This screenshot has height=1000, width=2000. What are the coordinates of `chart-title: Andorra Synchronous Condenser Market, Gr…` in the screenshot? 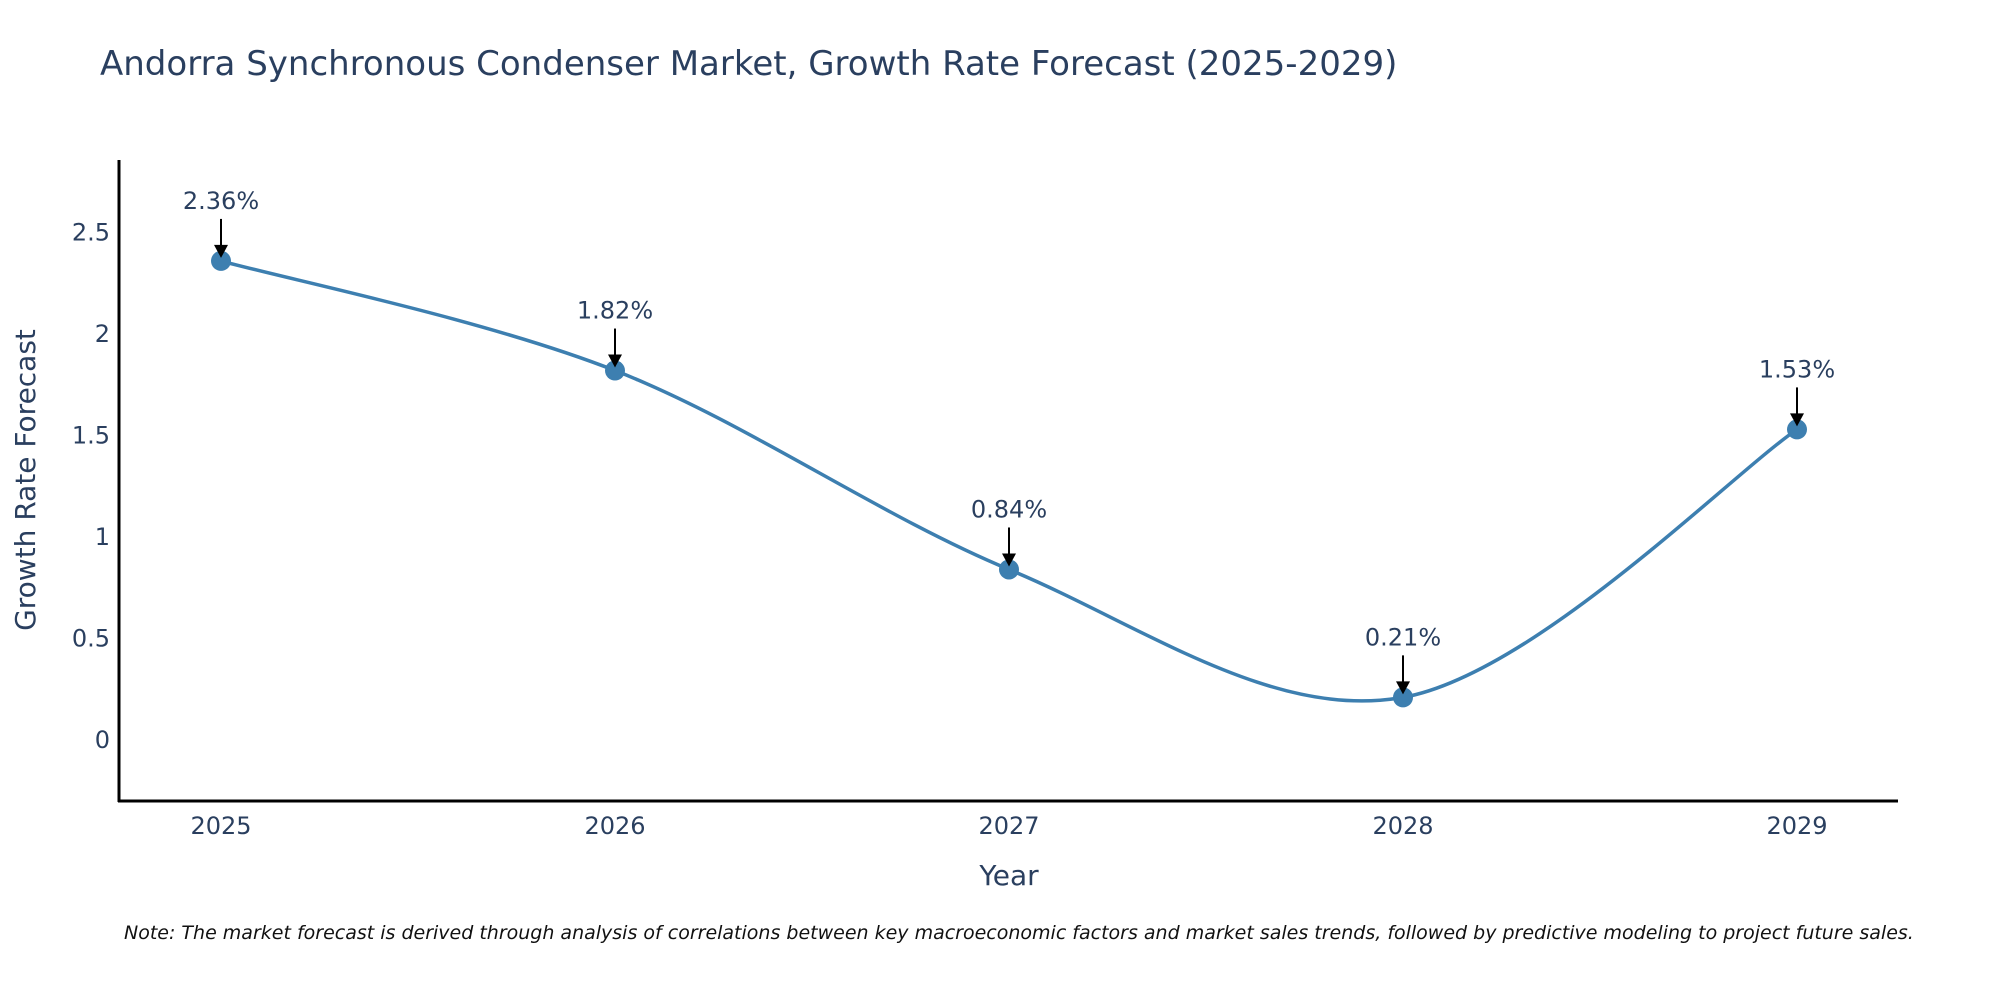 It's located at (749, 64).